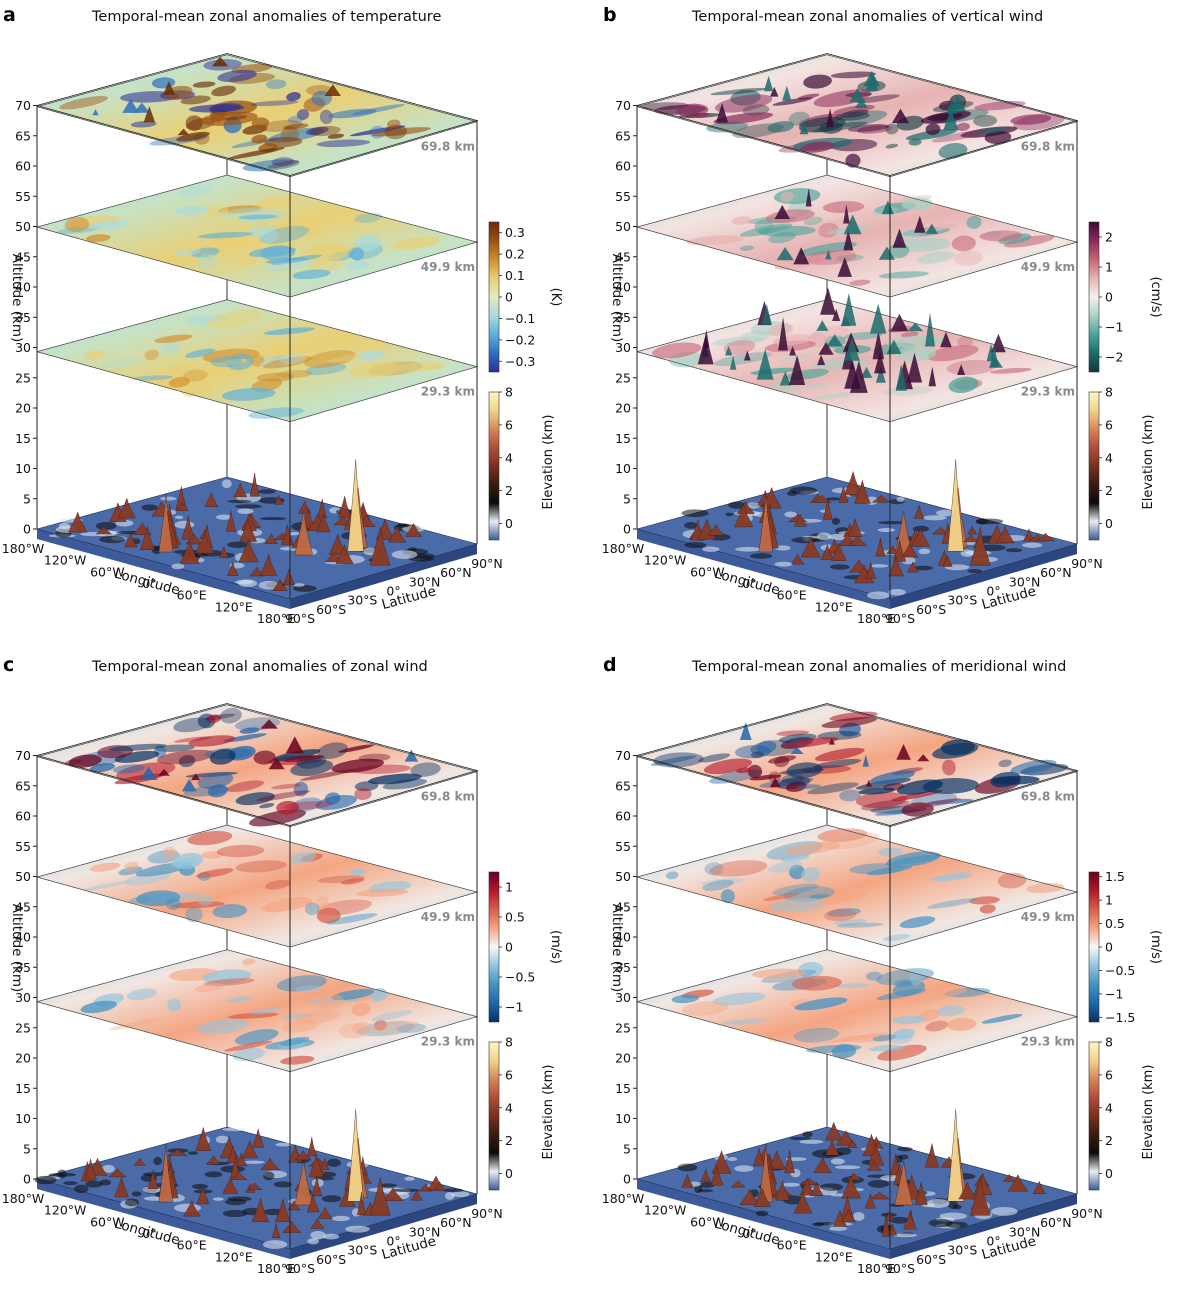 This screenshot has height=1301, width=1200. I want to click on x-tick-label: 180°E, so click(876, 1268).